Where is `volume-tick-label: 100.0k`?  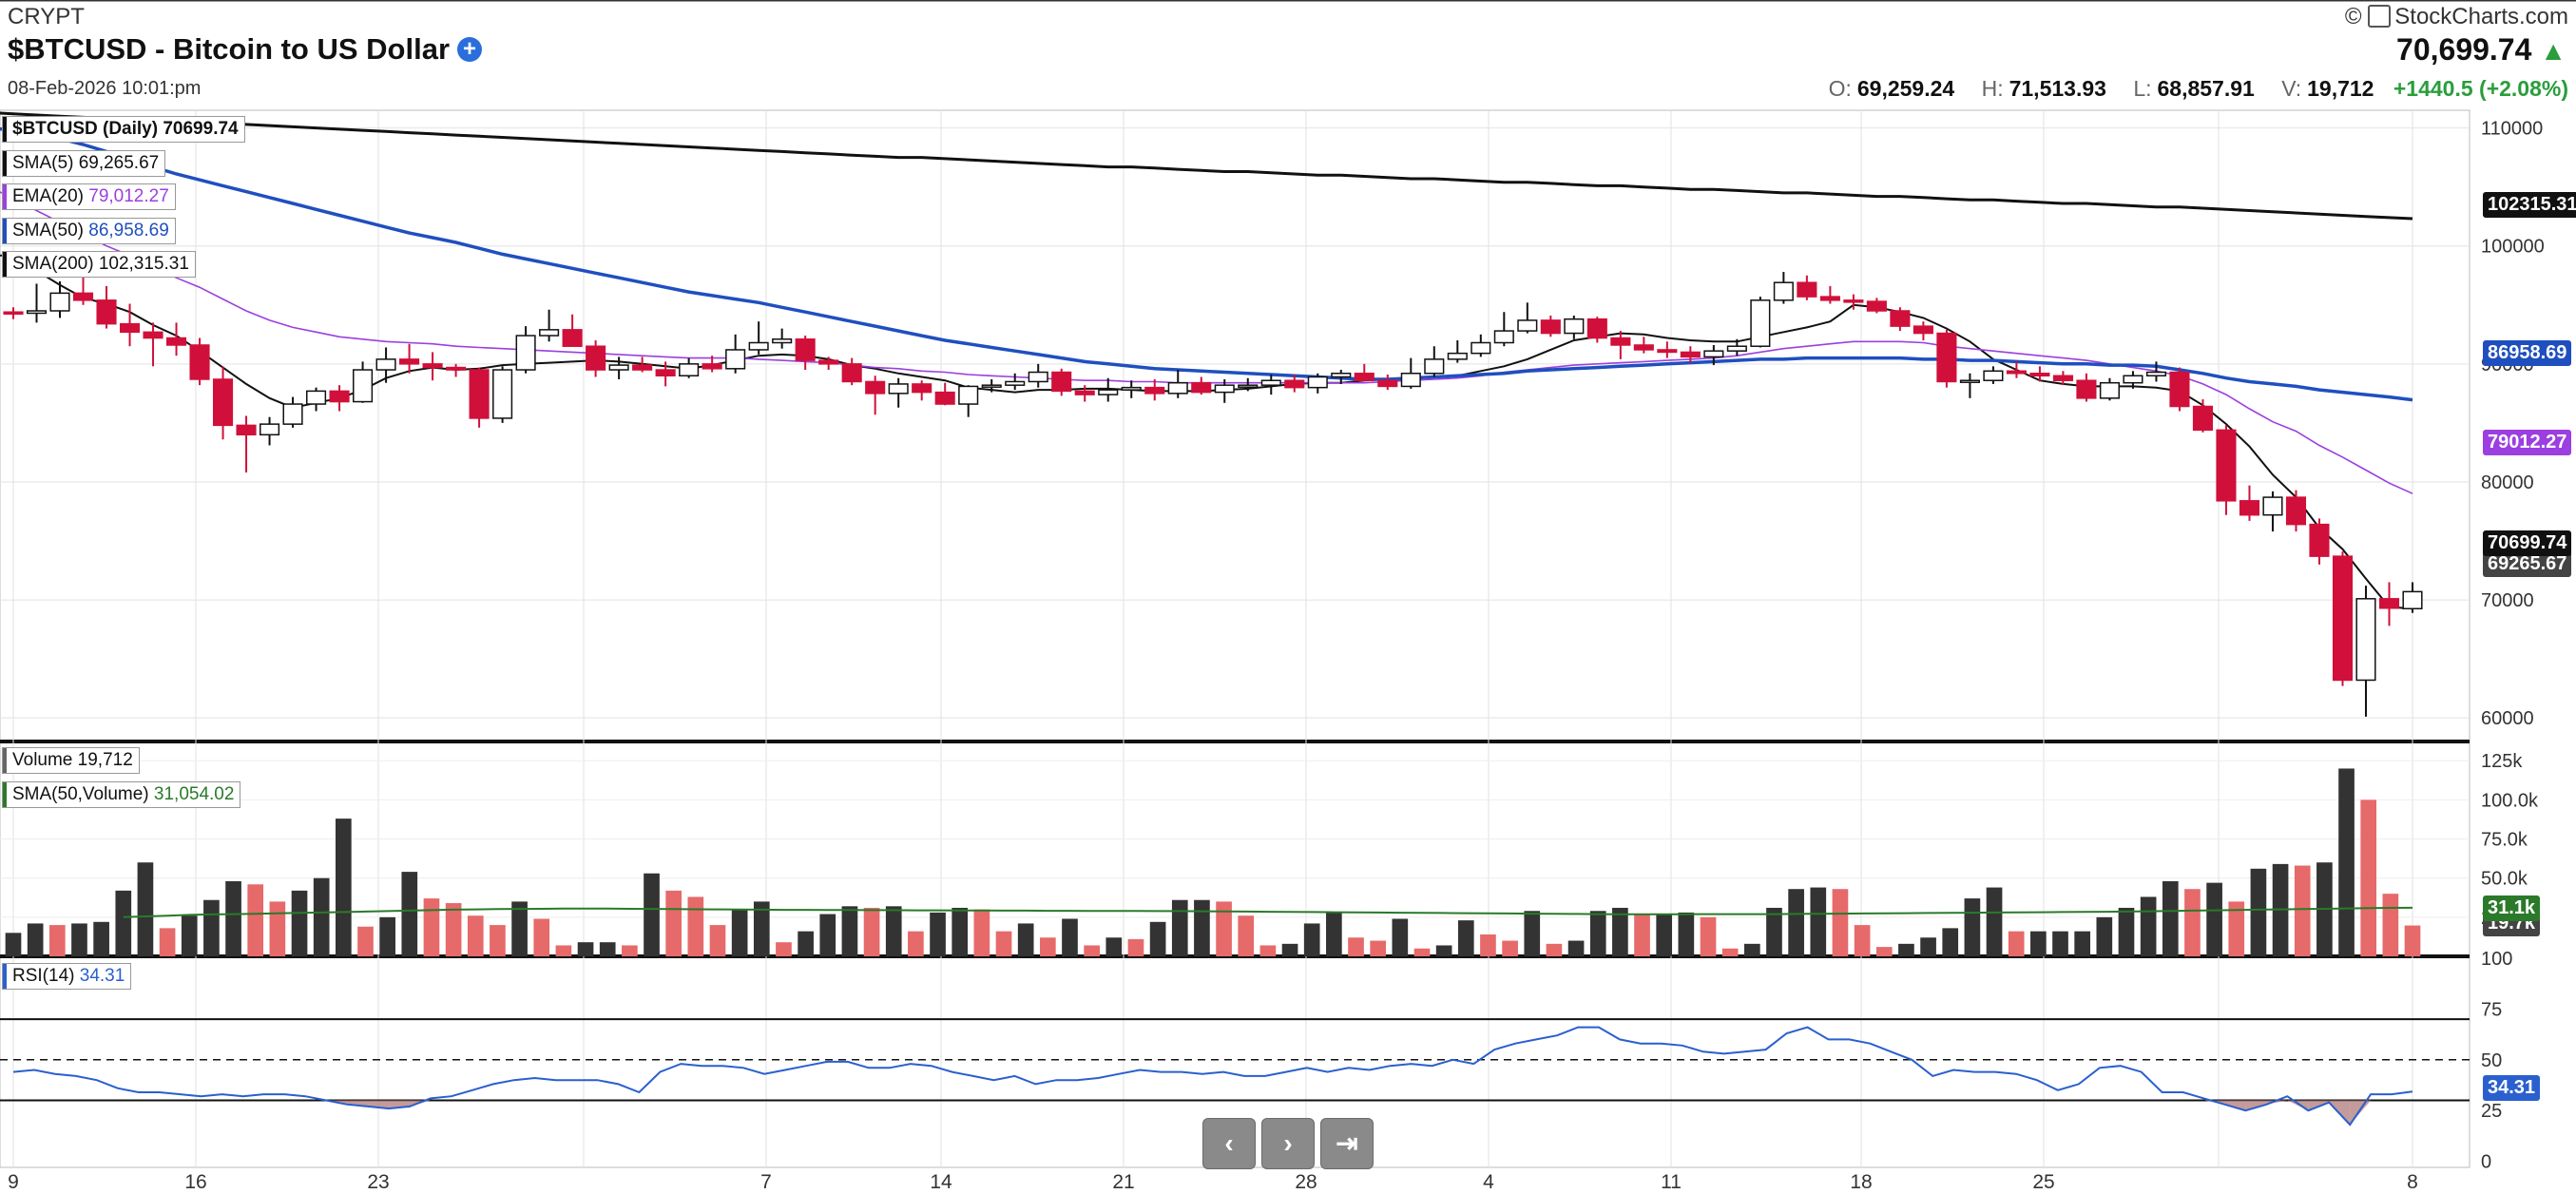 volume-tick-label: 100.0k is located at coordinates (2510, 800).